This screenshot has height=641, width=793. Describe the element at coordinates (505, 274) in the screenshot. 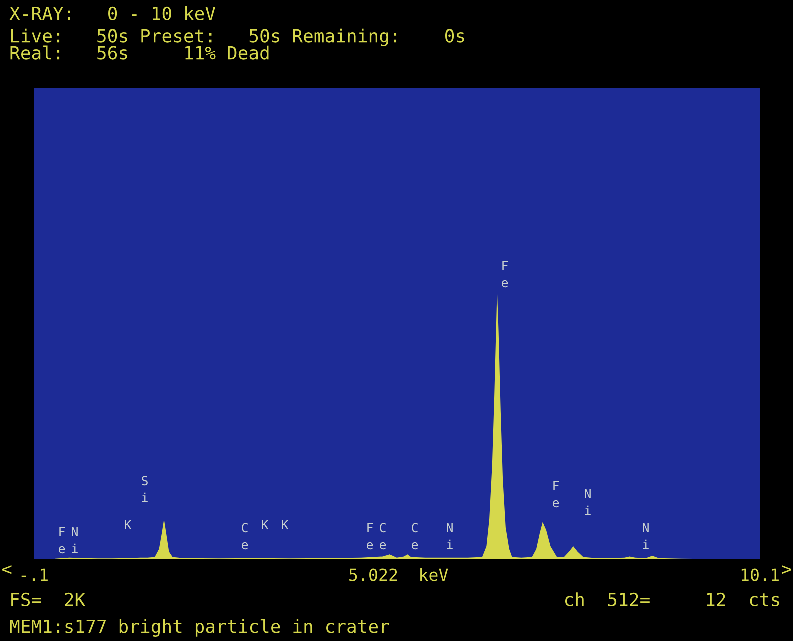

I see `text: Fe` at that location.